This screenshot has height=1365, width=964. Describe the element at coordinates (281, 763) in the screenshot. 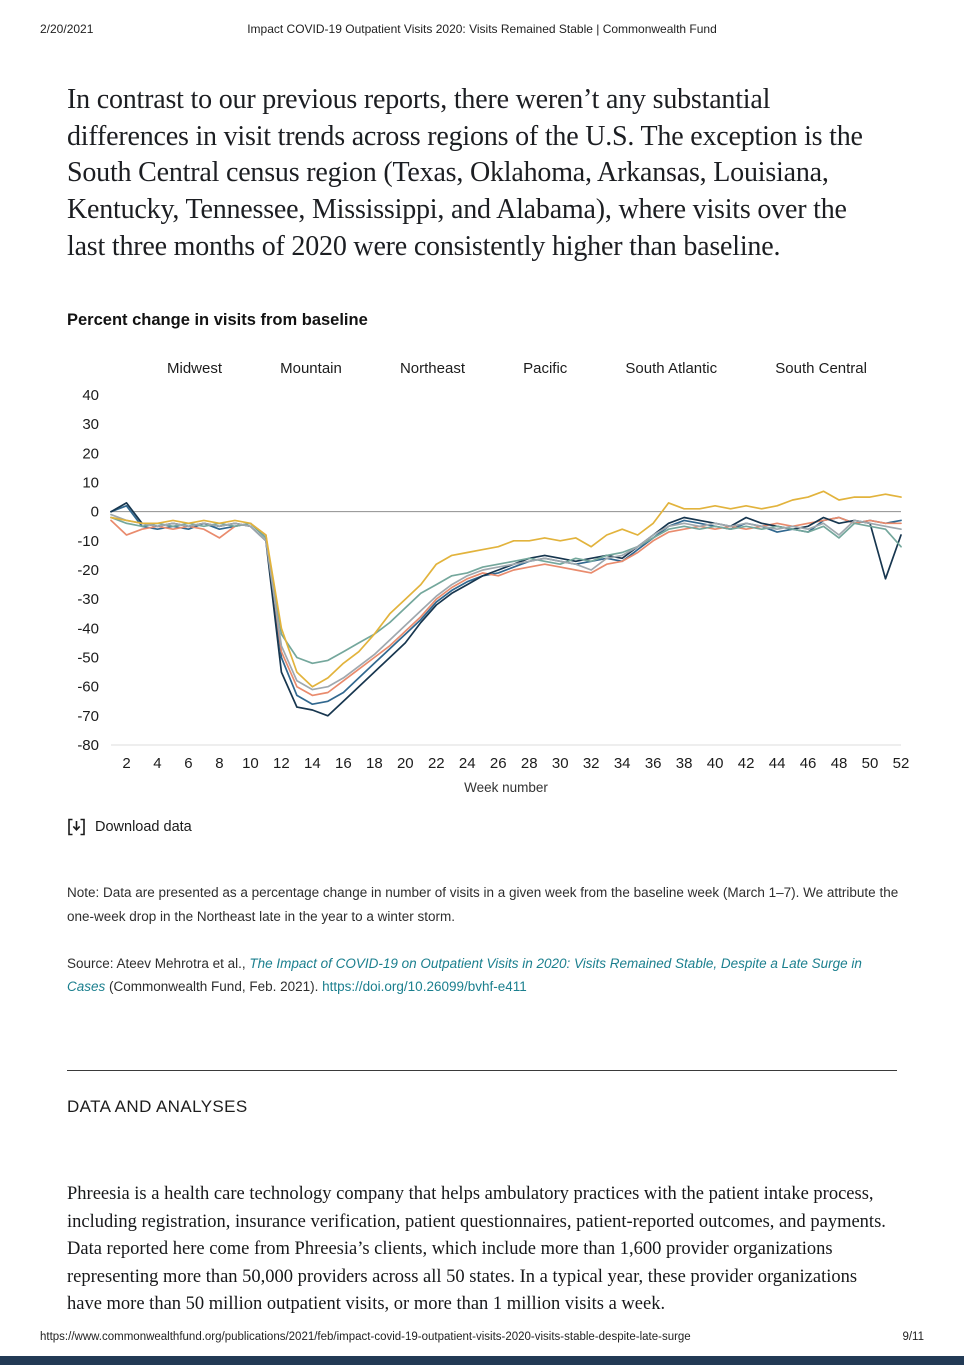

I see `x-tick-label: 12` at that location.